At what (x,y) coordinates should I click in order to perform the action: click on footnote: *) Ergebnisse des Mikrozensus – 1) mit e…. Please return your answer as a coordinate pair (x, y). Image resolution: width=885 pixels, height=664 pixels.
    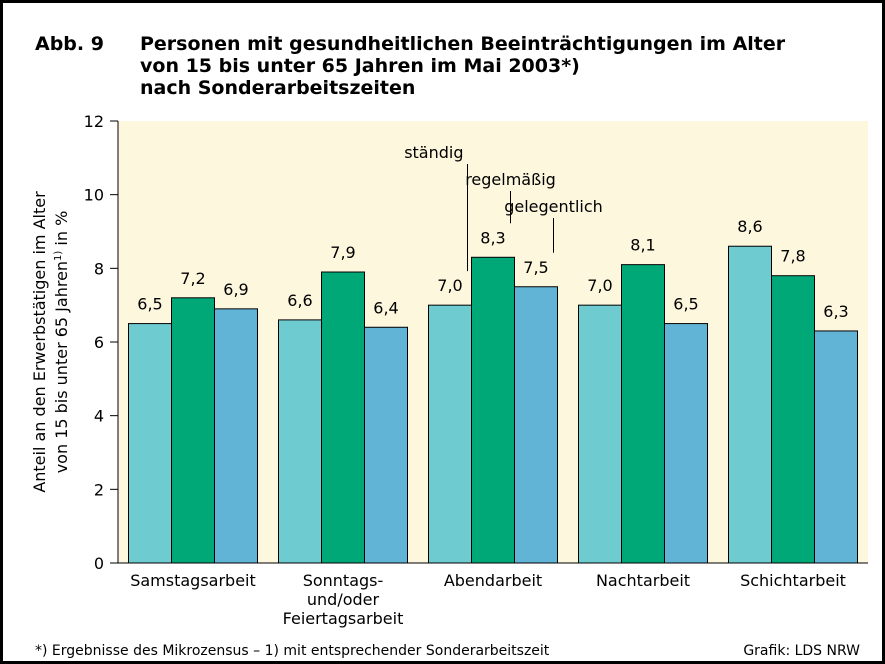
    Looking at the image, I should click on (292, 651).